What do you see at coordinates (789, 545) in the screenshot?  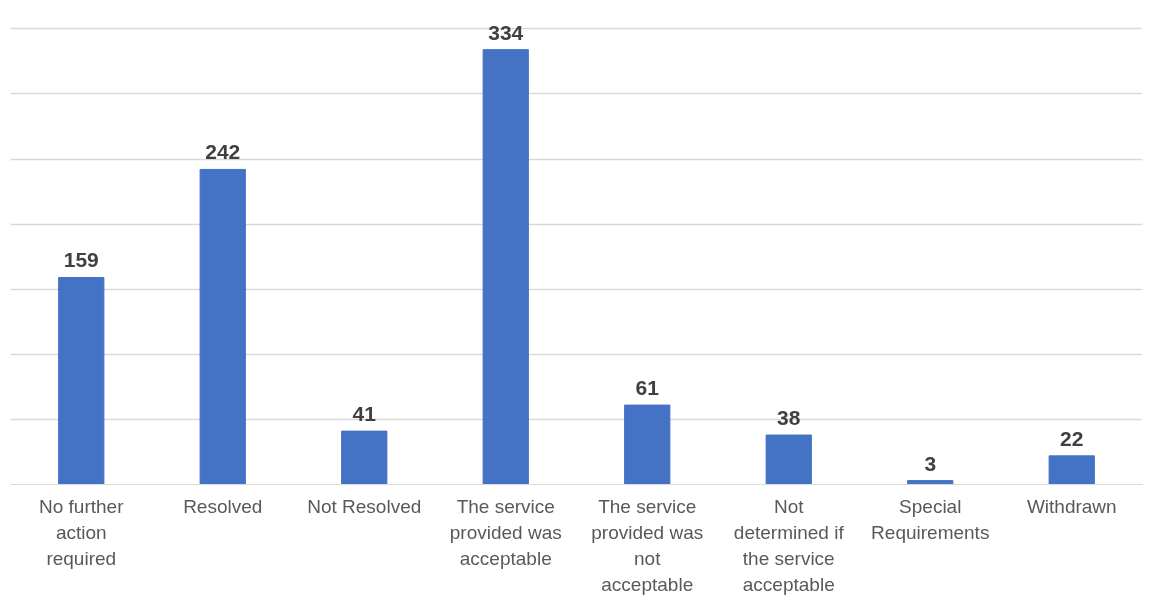 I see `x-tick-label: Not determined if the service acceptable` at bounding box center [789, 545].